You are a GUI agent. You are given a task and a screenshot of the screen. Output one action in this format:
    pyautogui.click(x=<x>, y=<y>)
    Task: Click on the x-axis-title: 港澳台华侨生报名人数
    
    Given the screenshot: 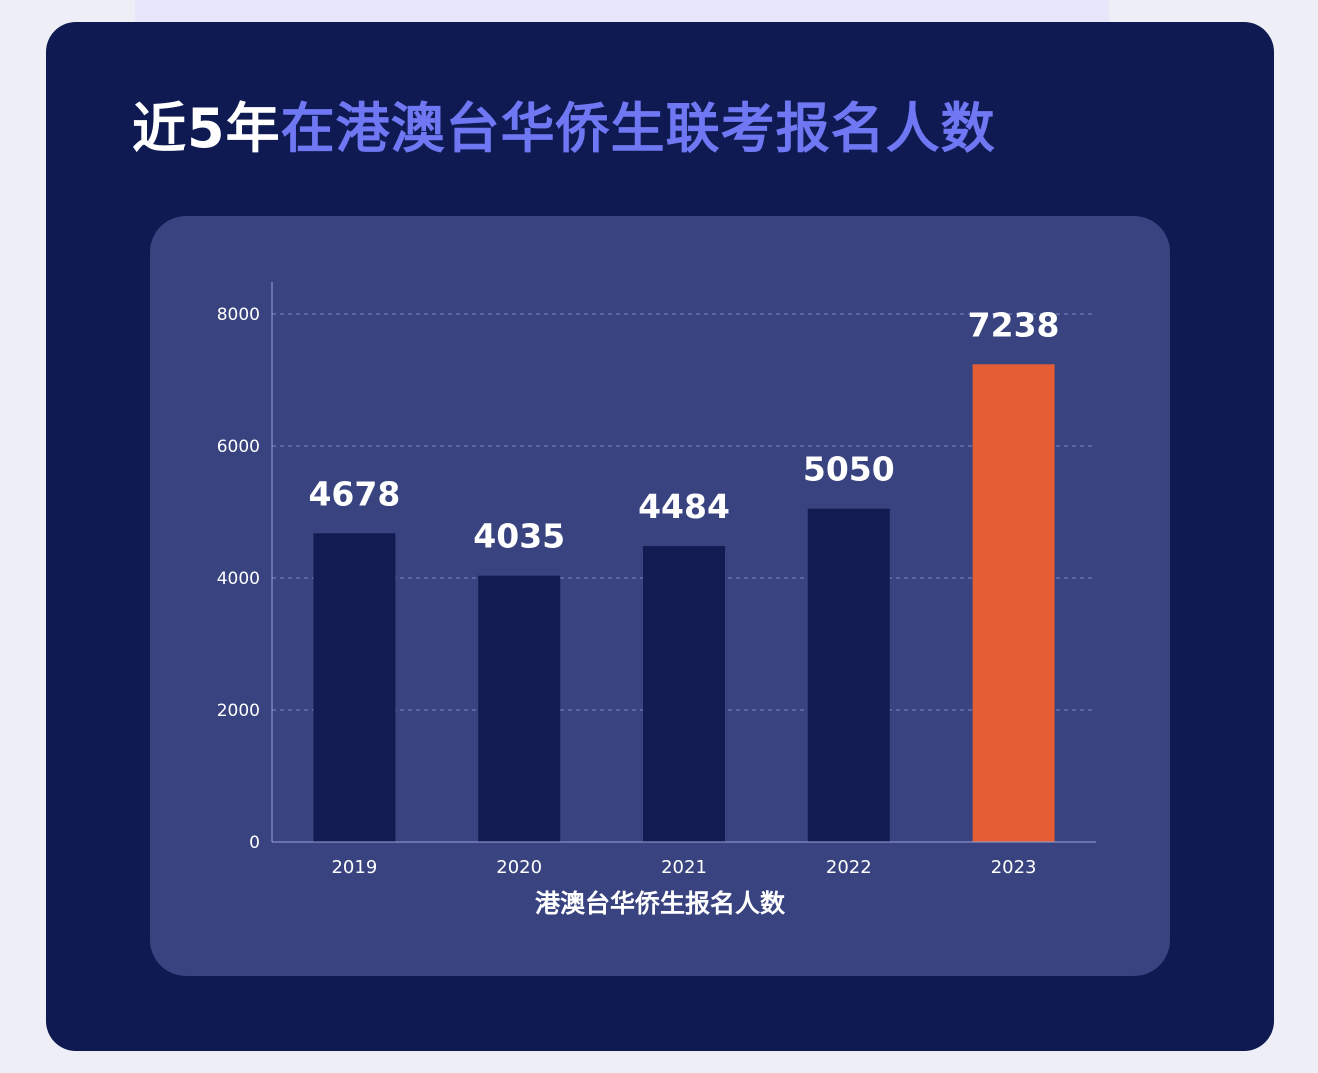 What is the action you would take?
    pyautogui.click(x=660, y=903)
    